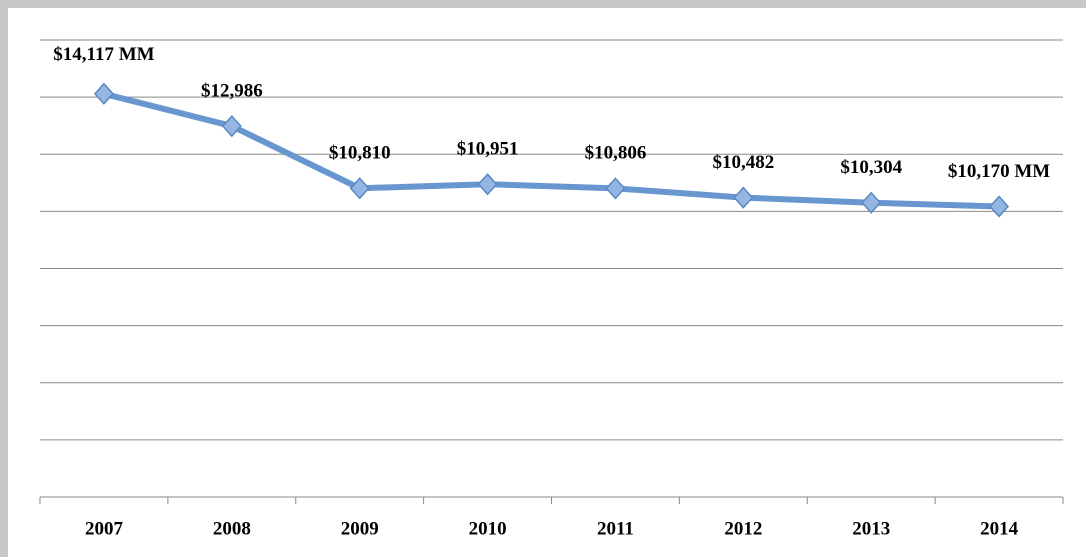  I want to click on x-tick-label: 2008, so click(232, 528).